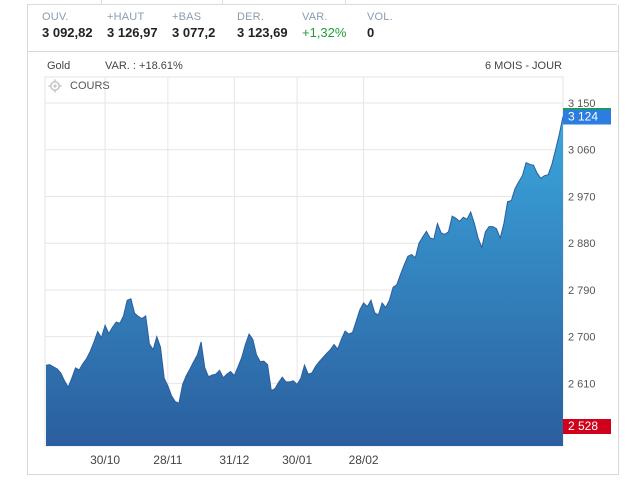 Image resolution: width=627 pixels, height=481 pixels. What do you see at coordinates (582, 291) in the screenshot?
I see `y-tick-label: 2 790` at bounding box center [582, 291].